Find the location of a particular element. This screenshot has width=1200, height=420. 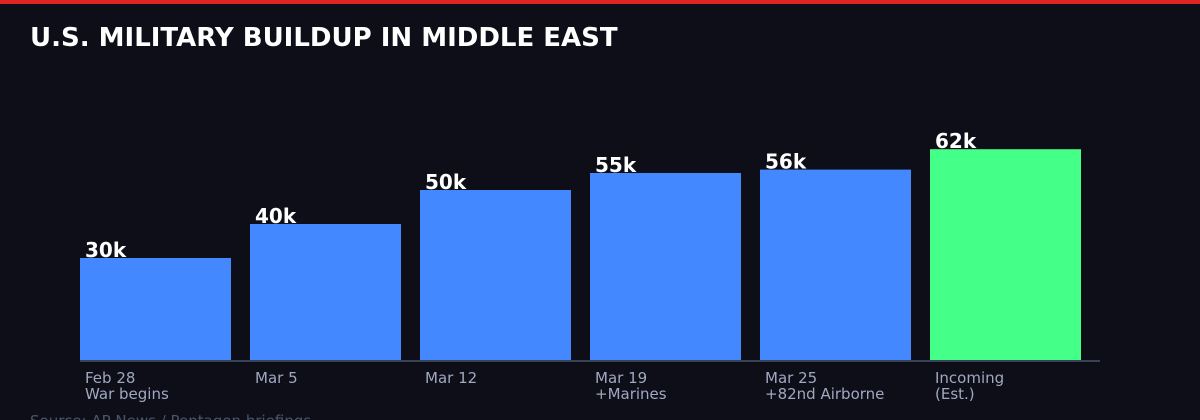

x-tick-label: Feb 28 is located at coordinates (110, 378).